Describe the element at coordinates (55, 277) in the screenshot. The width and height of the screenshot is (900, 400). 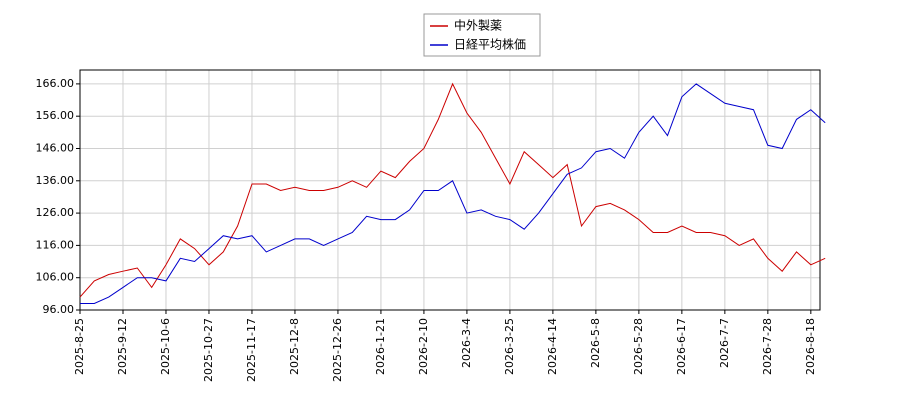
I see `y-tick-label: 106.00` at that location.